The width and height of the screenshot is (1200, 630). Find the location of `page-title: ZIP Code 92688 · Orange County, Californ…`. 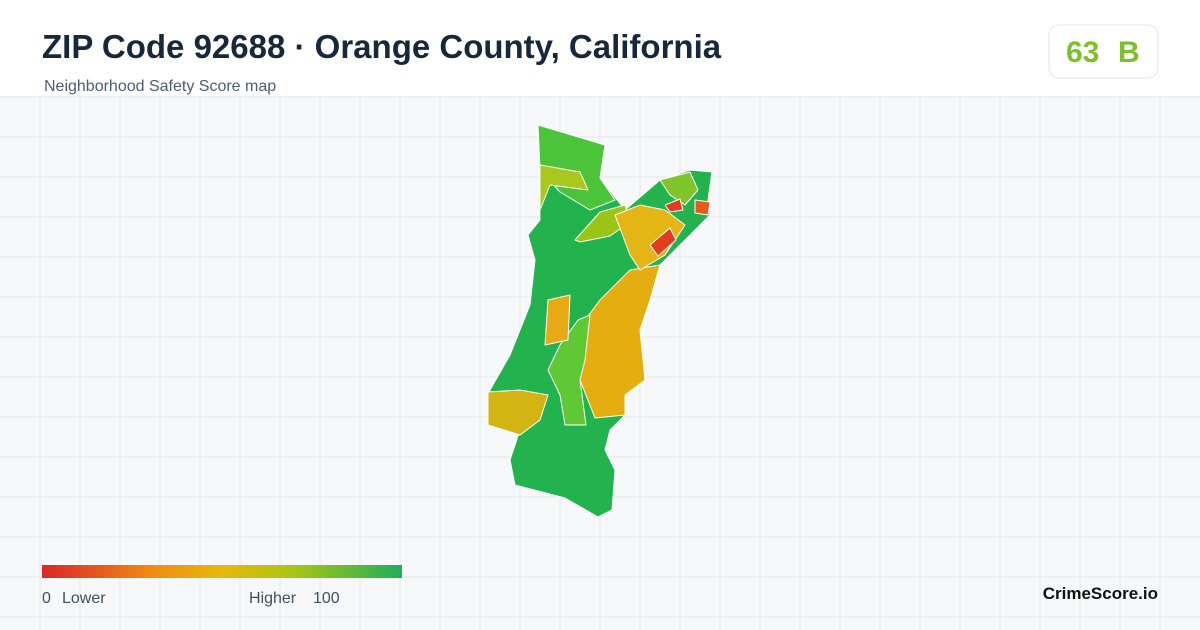

page-title: ZIP Code 92688 · Orange County, Californ… is located at coordinates (382, 46).